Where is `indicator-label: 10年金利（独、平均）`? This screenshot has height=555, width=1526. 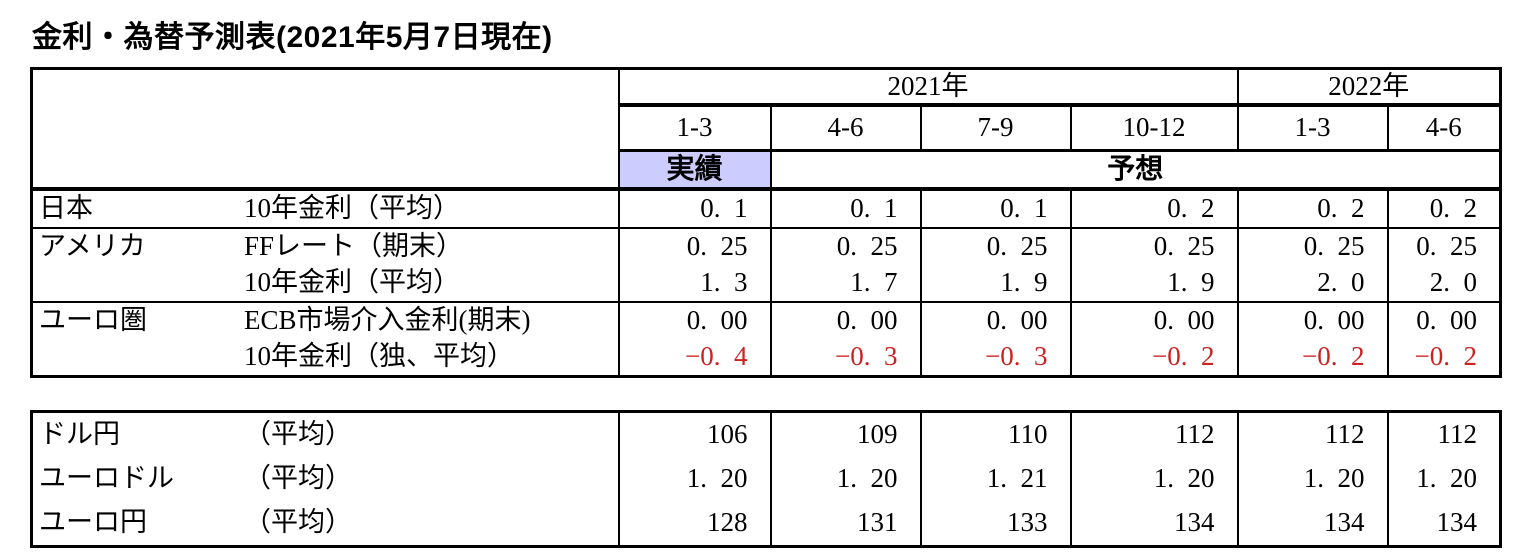 indicator-label: 10年金利（独、平均） is located at coordinates (379, 356).